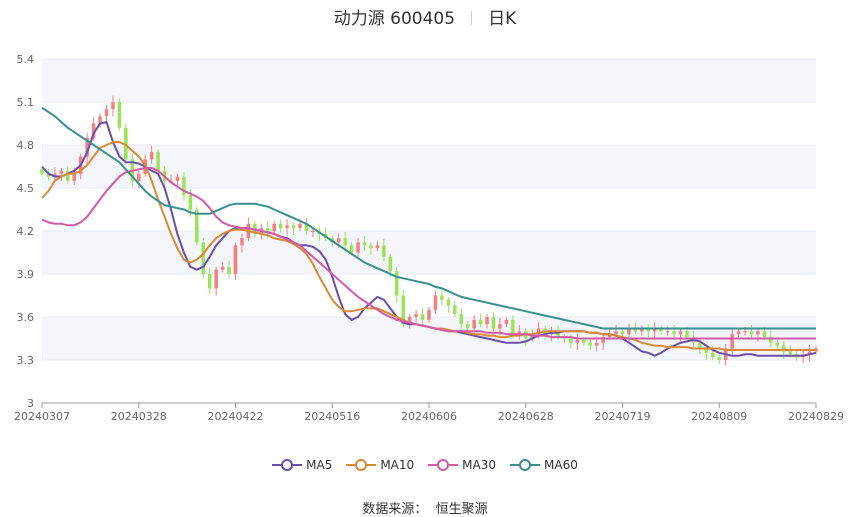 The height and width of the screenshot is (517, 850). Describe the element at coordinates (429, 416) in the screenshot. I see `x-tick-label: 20240606` at that location.